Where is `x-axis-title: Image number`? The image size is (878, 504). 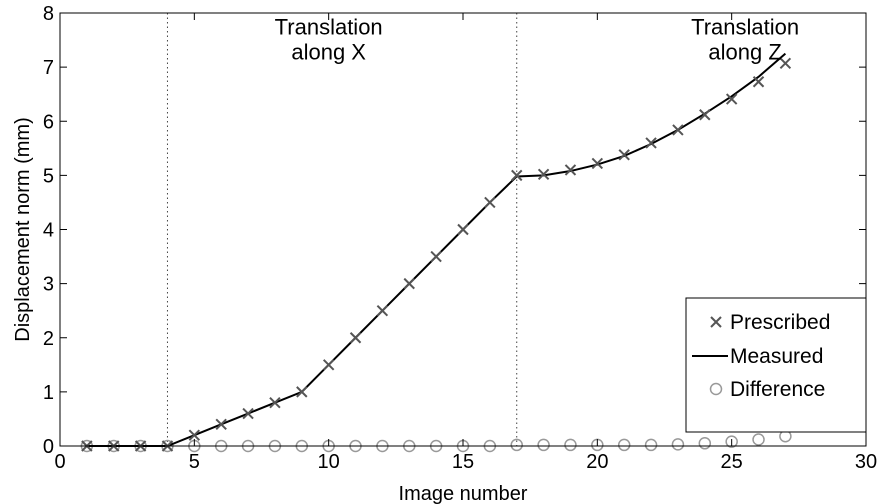
x-axis-title: Image number is located at coordinates (463, 493).